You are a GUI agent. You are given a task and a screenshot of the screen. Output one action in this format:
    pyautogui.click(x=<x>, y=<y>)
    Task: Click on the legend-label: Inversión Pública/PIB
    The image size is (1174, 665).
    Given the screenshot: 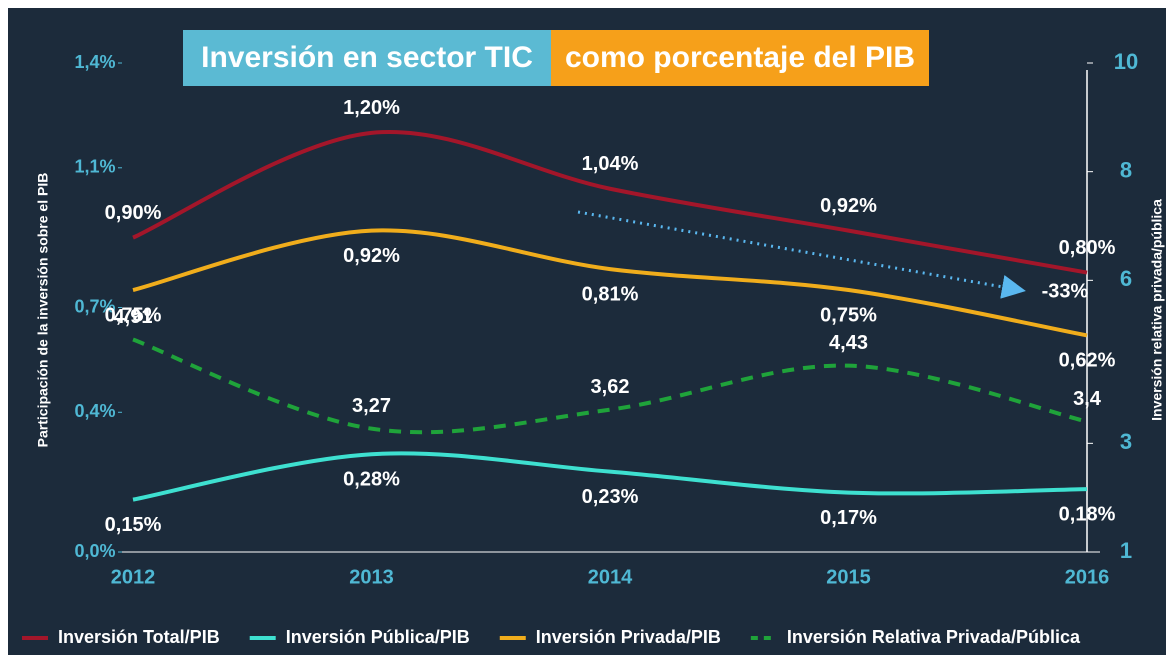 What is the action you would take?
    pyautogui.click(x=378, y=637)
    